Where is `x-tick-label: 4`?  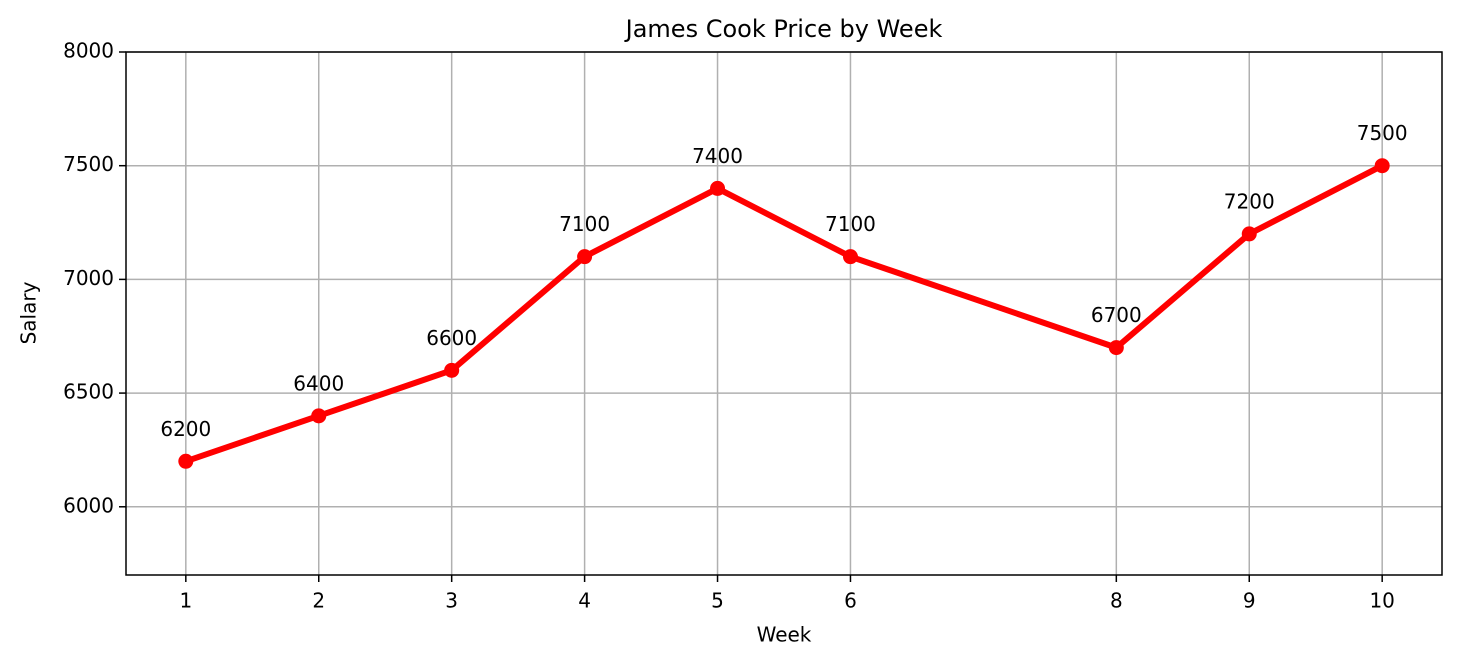 x-tick-label: 4 is located at coordinates (584, 601).